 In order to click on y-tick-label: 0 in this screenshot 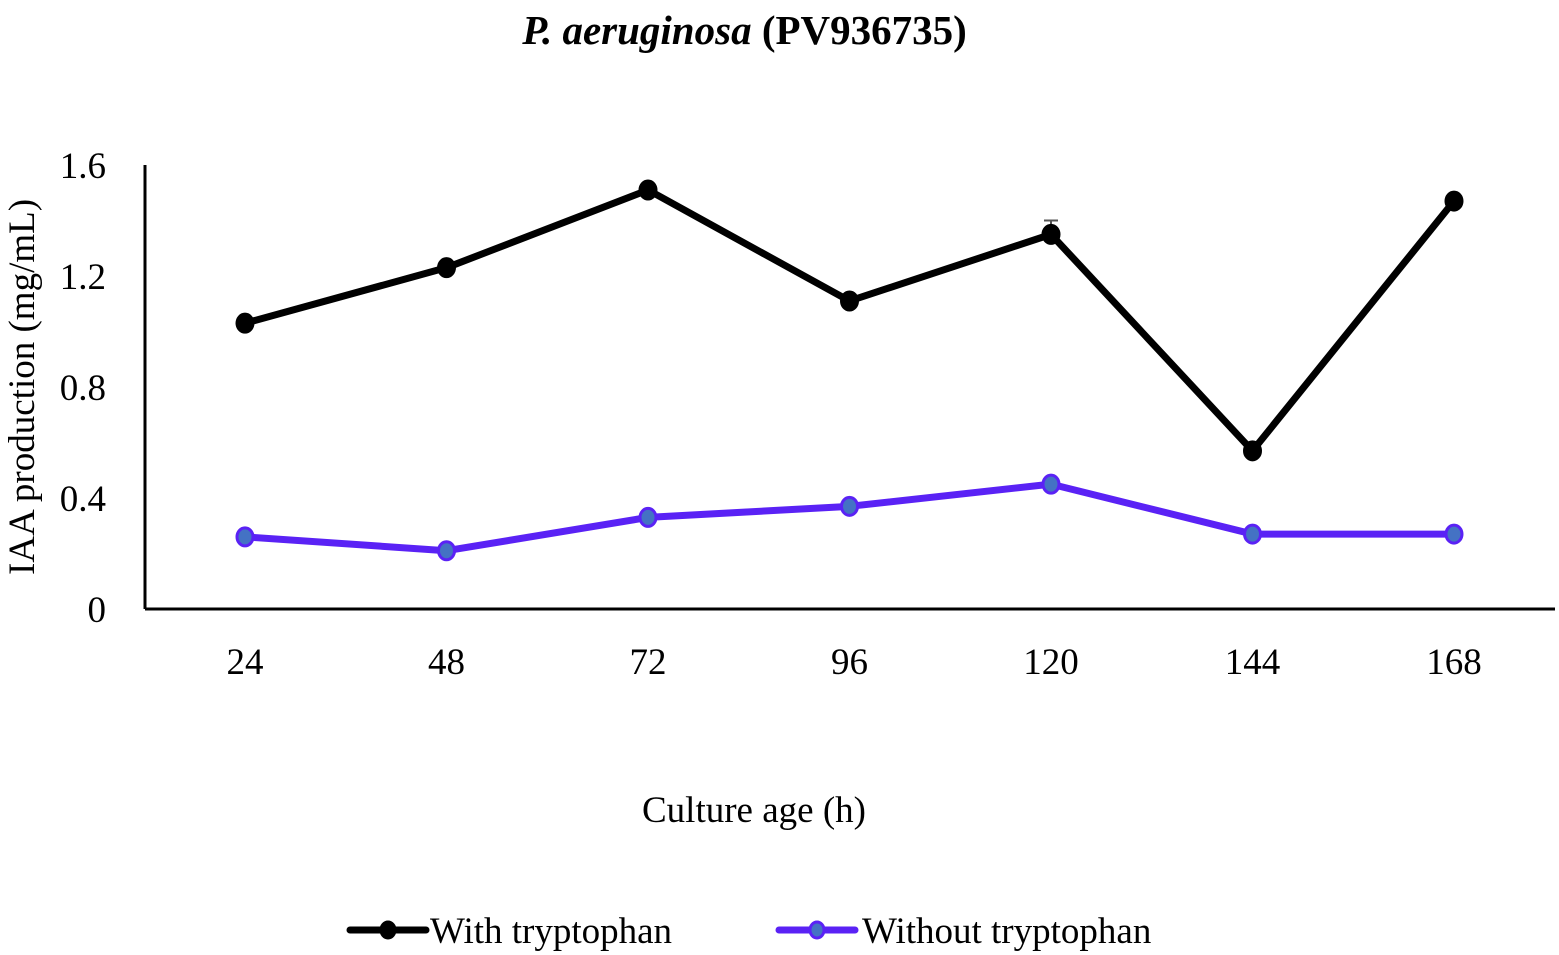, I will do `click(97, 610)`.